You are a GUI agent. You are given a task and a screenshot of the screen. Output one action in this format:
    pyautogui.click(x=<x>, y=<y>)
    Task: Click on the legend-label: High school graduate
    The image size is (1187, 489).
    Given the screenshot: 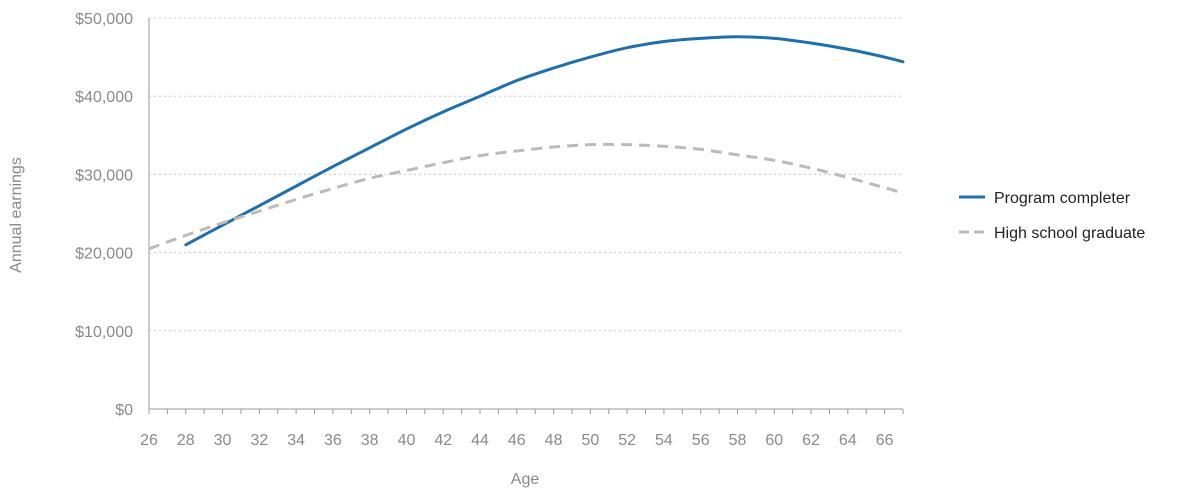 What is the action you would take?
    pyautogui.click(x=1069, y=233)
    